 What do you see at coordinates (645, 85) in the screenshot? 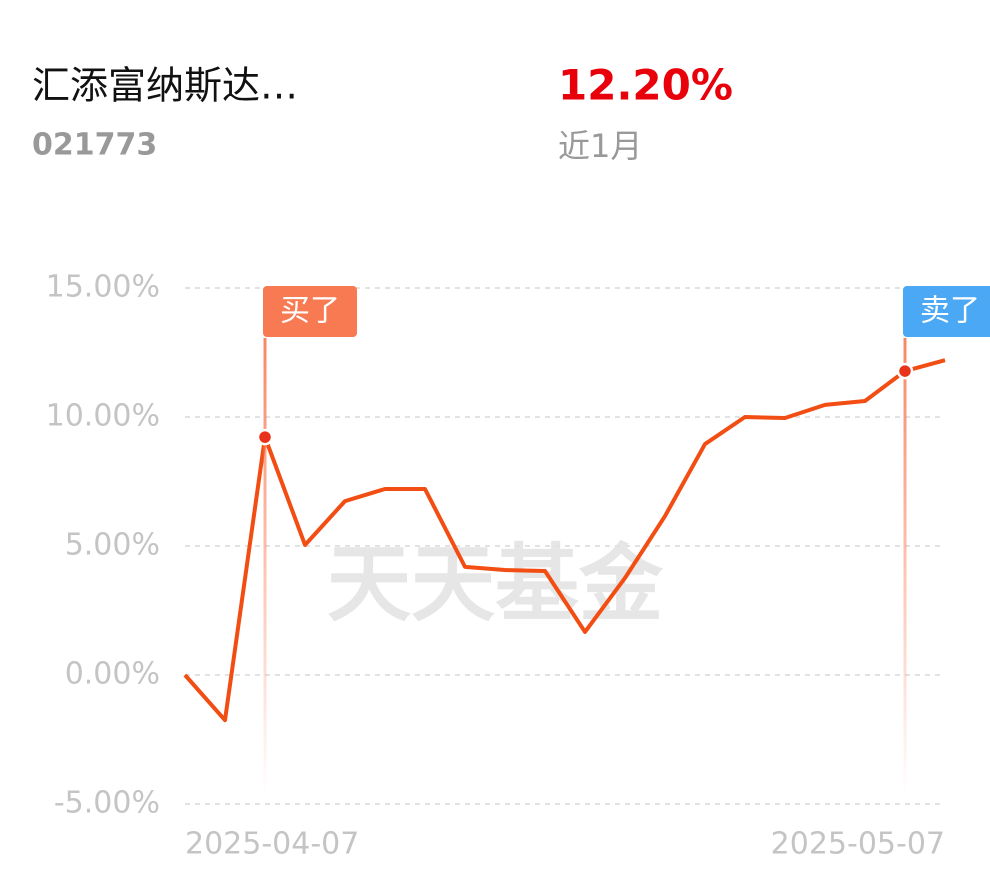
I see `return-value: 12.20%` at bounding box center [645, 85].